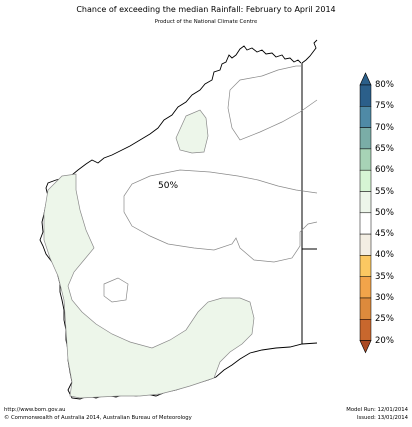 This screenshot has width=412, height=427. Describe the element at coordinates (384, 148) in the screenshot. I see `legend-label: 65%` at that location.